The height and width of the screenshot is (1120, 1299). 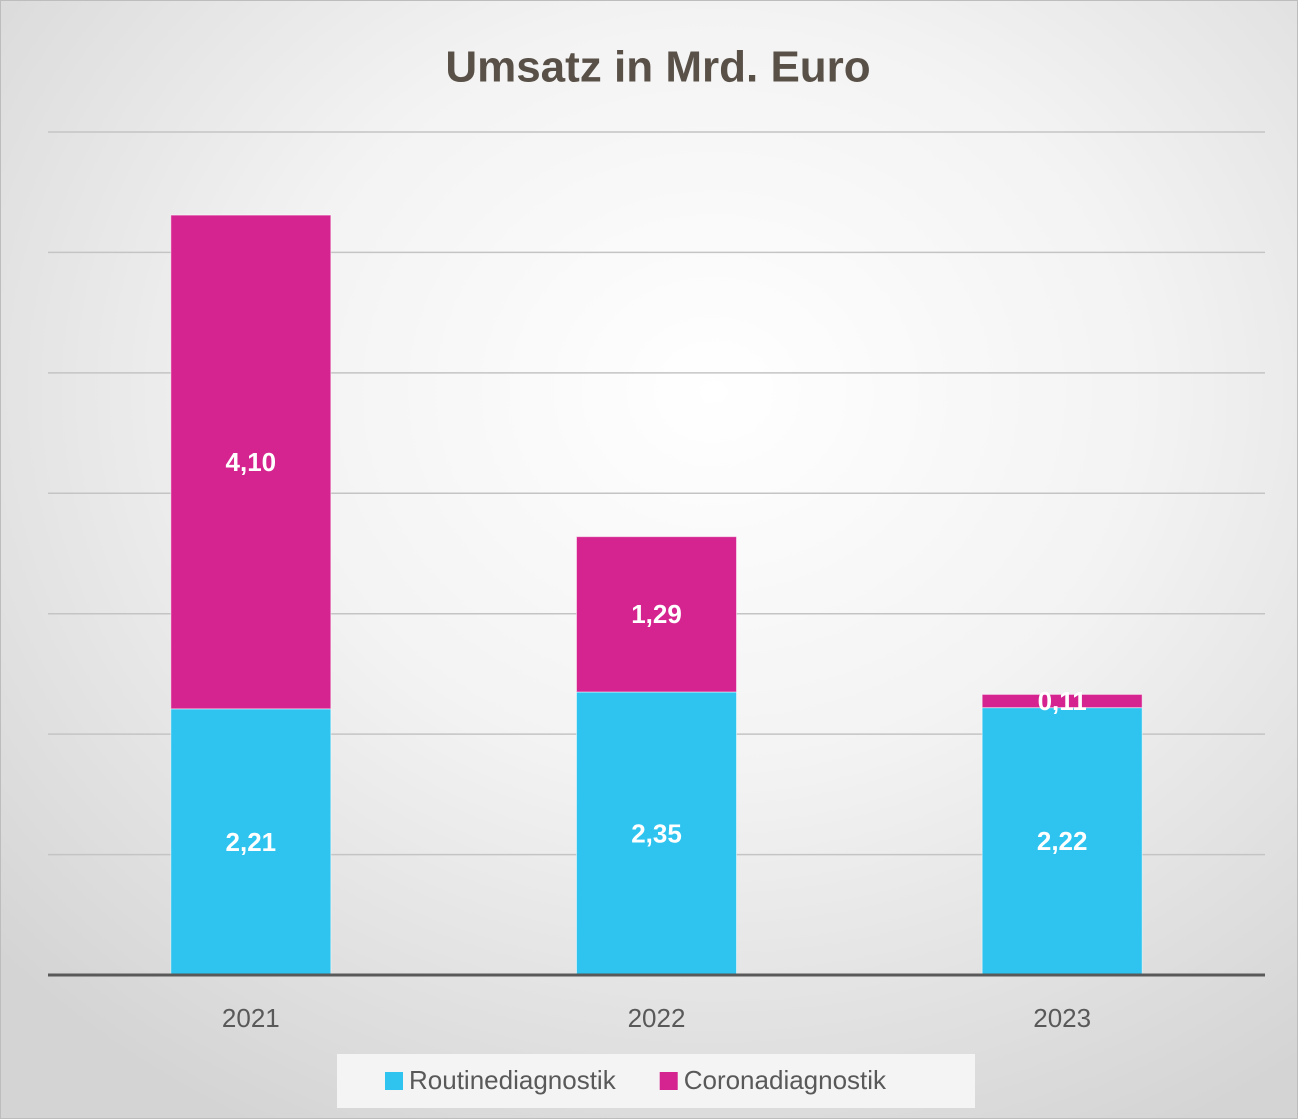 I want to click on data-label: 2,21, so click(x=251, y=842).